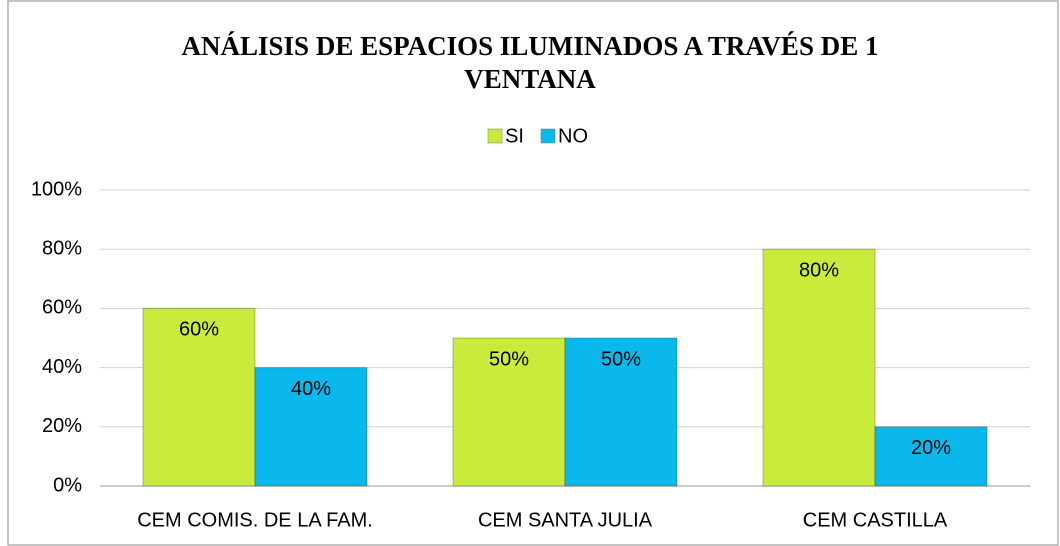 The image size is (1060, 546). Describe the element at coordinates (514, 136) in the screenshot. I see `legend-label: SI` at that location.